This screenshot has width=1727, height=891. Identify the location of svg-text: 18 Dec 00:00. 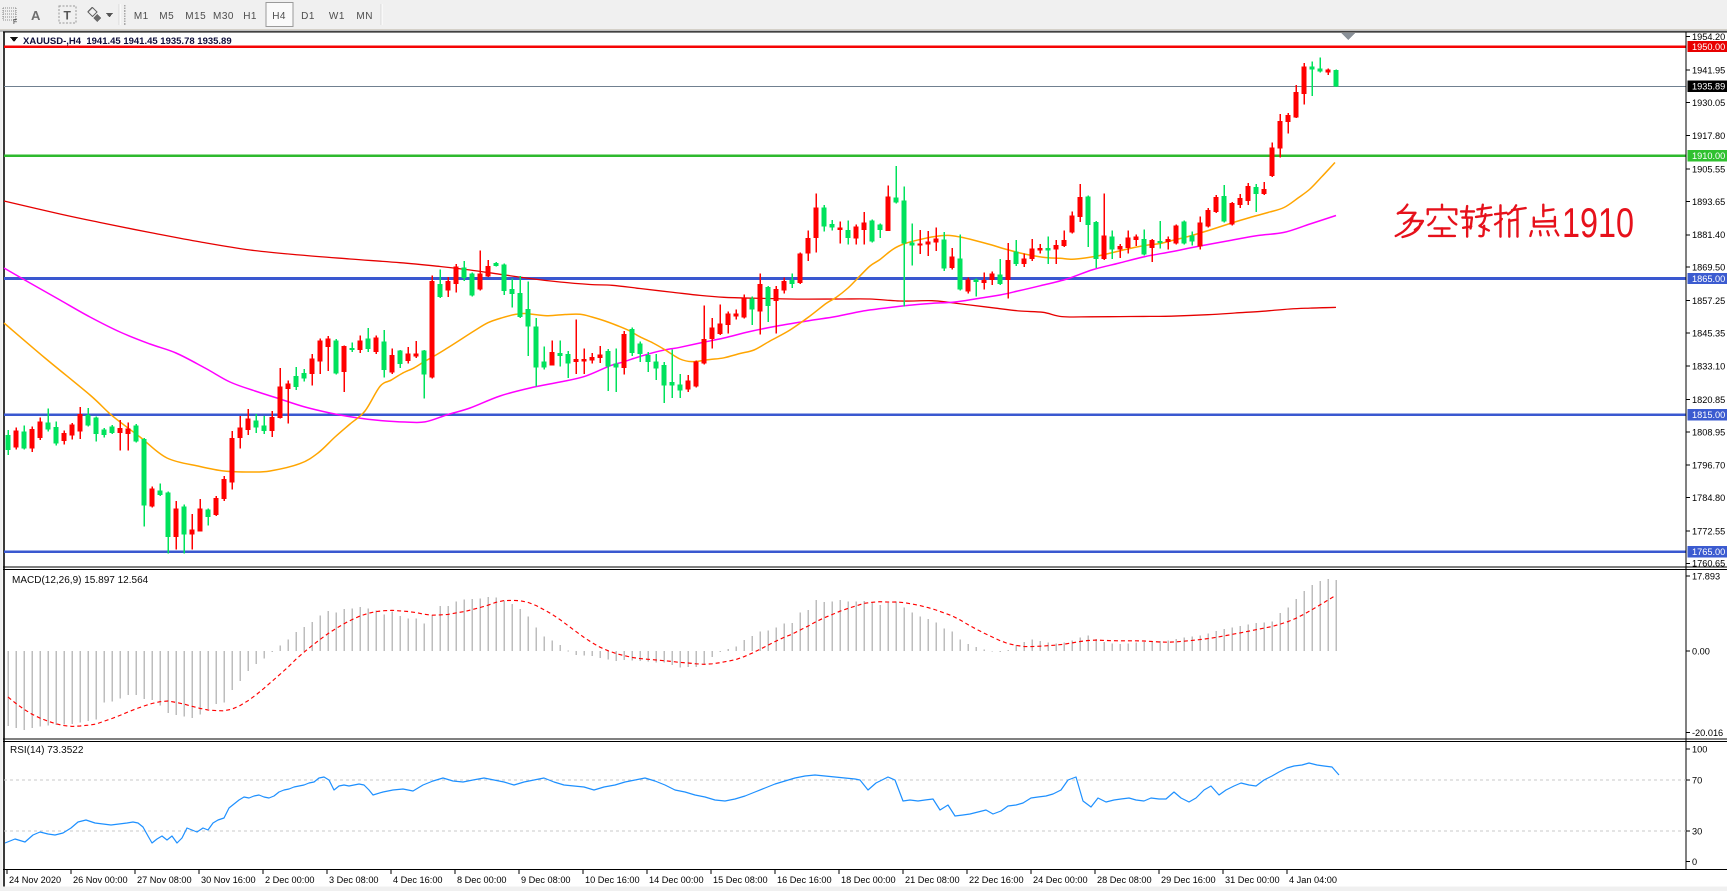
(868, 880).